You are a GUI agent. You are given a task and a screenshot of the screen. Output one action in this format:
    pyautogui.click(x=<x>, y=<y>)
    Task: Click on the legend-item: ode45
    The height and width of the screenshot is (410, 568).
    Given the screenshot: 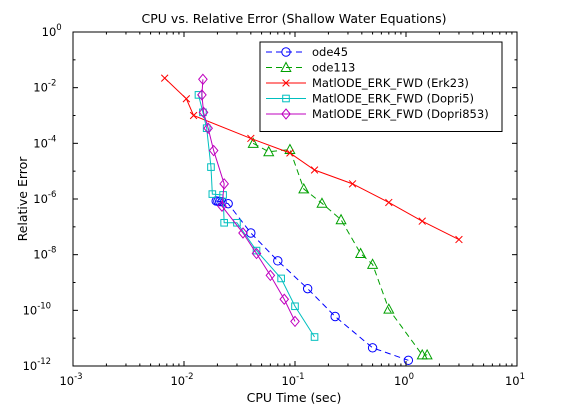 What is the action you would take?
    pyautogui.click(x=307, y=52)
    